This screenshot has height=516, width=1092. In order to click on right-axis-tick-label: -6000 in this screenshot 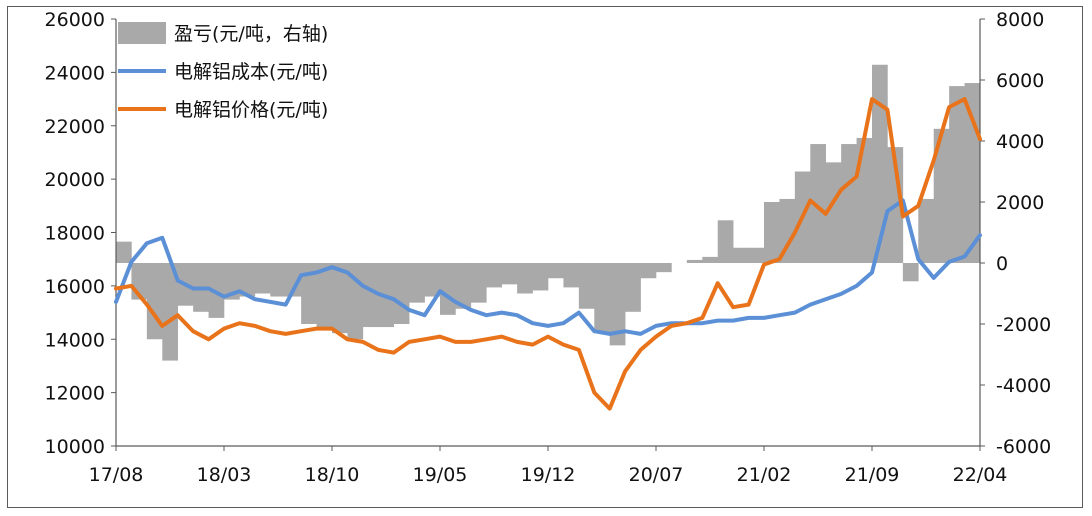, I will do `click(1023, 447)`.